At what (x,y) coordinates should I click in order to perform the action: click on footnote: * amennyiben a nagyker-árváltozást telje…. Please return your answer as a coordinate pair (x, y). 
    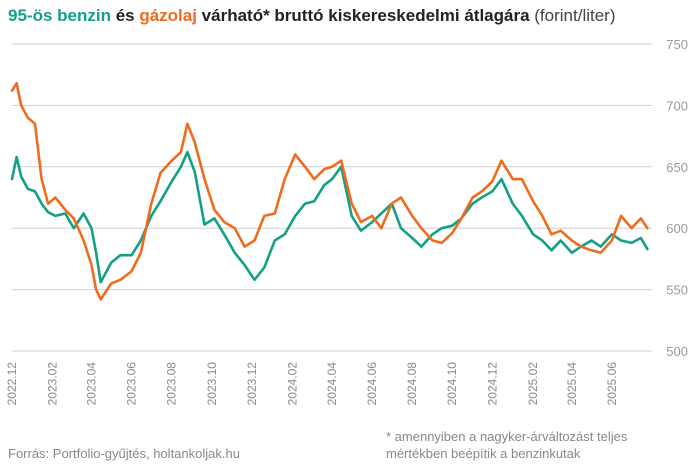
    Looking at the image, I should click on (507, 445).